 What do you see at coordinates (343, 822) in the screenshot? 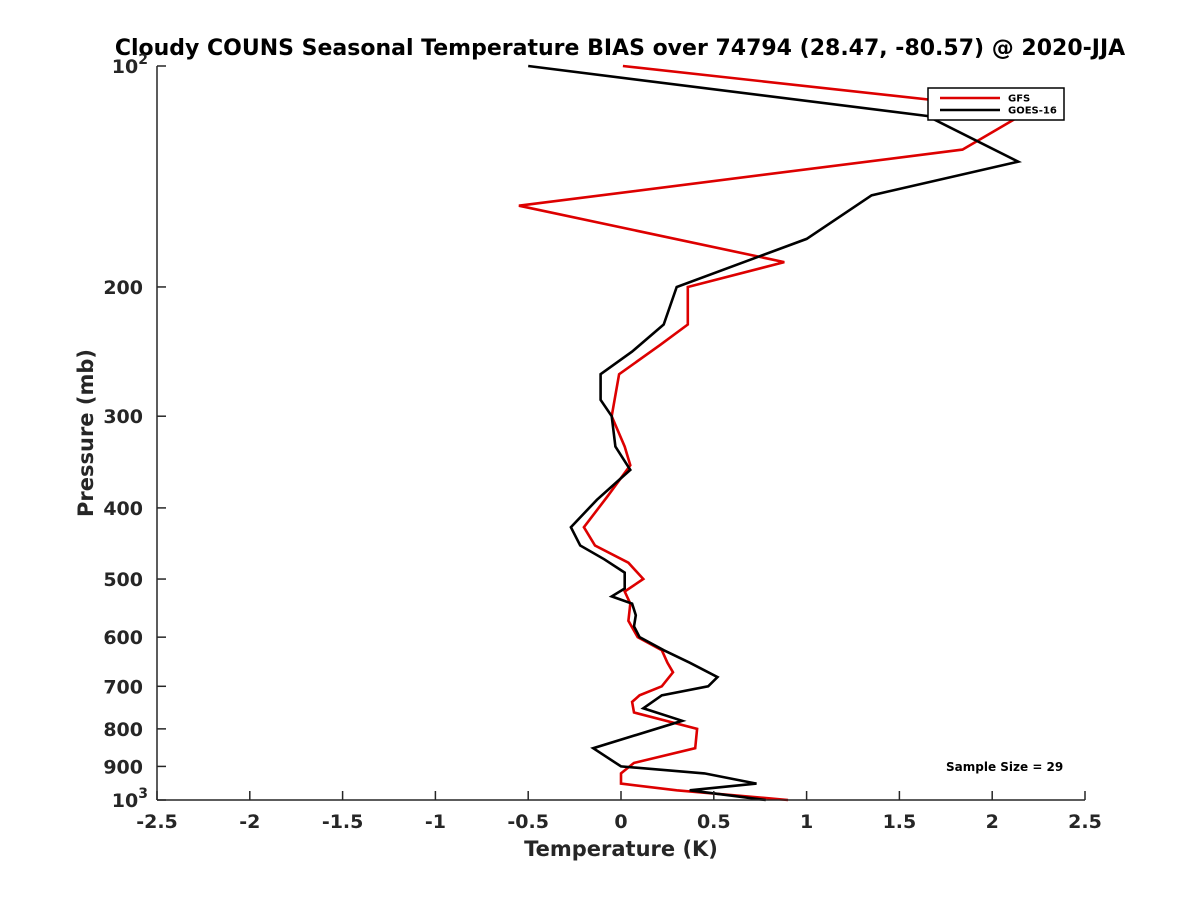
I see `x-tick-label: -1.5` at bounding box center [343, 822].